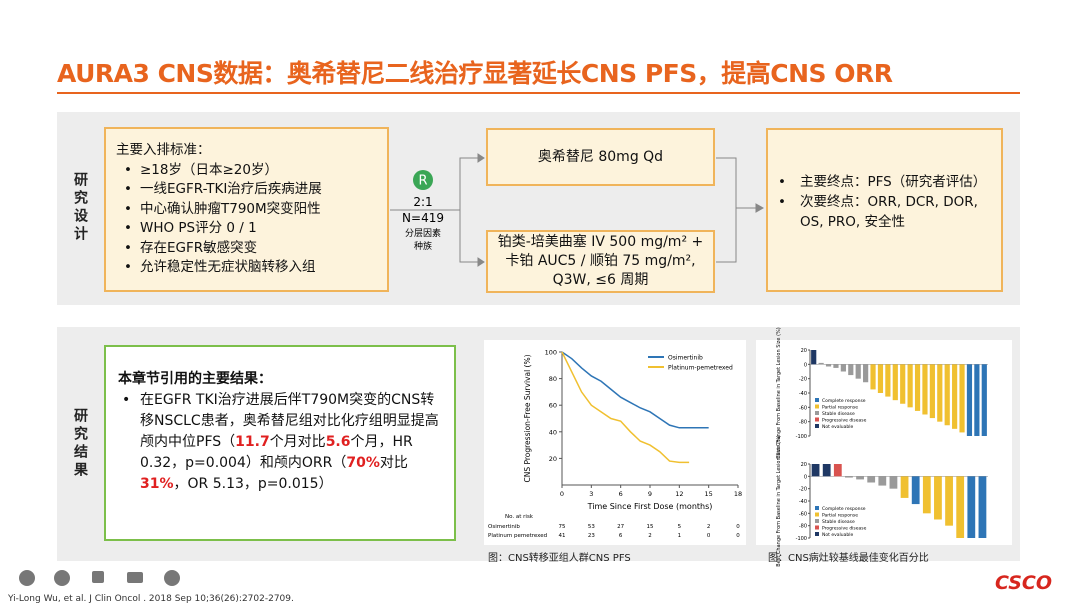 The height and width of the screenshot is (608, 1080). I want to click on at-risk-value: 27, so click(620, 527).